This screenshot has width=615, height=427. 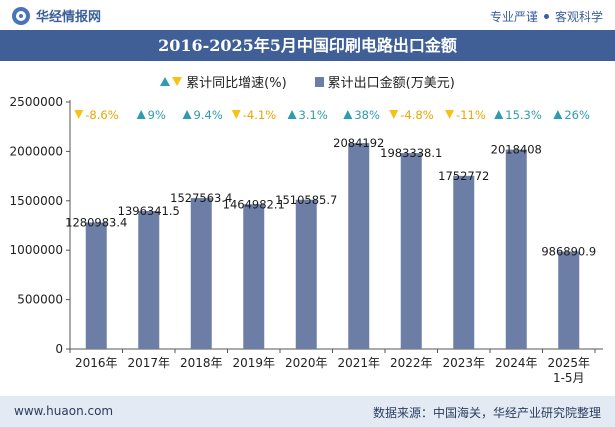 I want to click on footer: www.huaon.com 数据来源：中国海关，华经产业研究院整理, so click(x=307, y=411).